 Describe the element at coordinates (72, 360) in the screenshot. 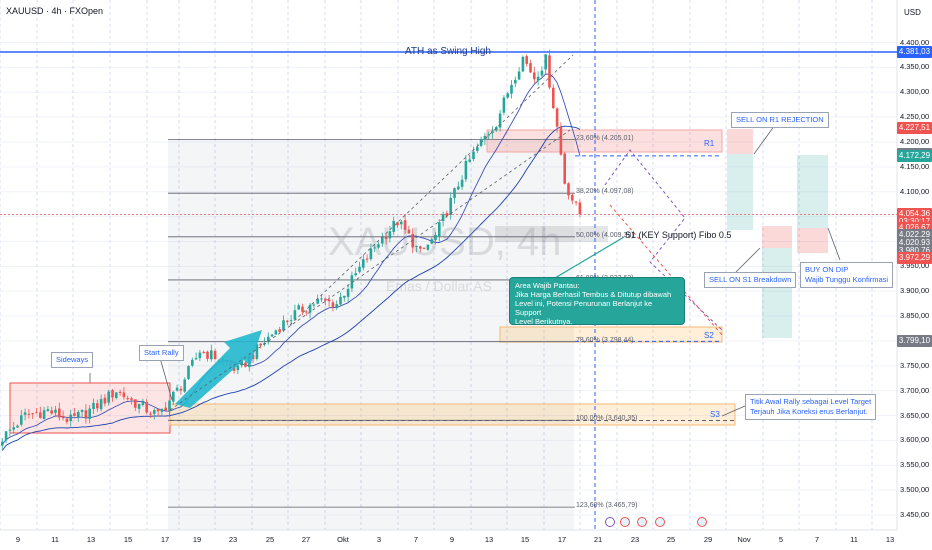

I see `sideways-callout: Sideways` at that location.